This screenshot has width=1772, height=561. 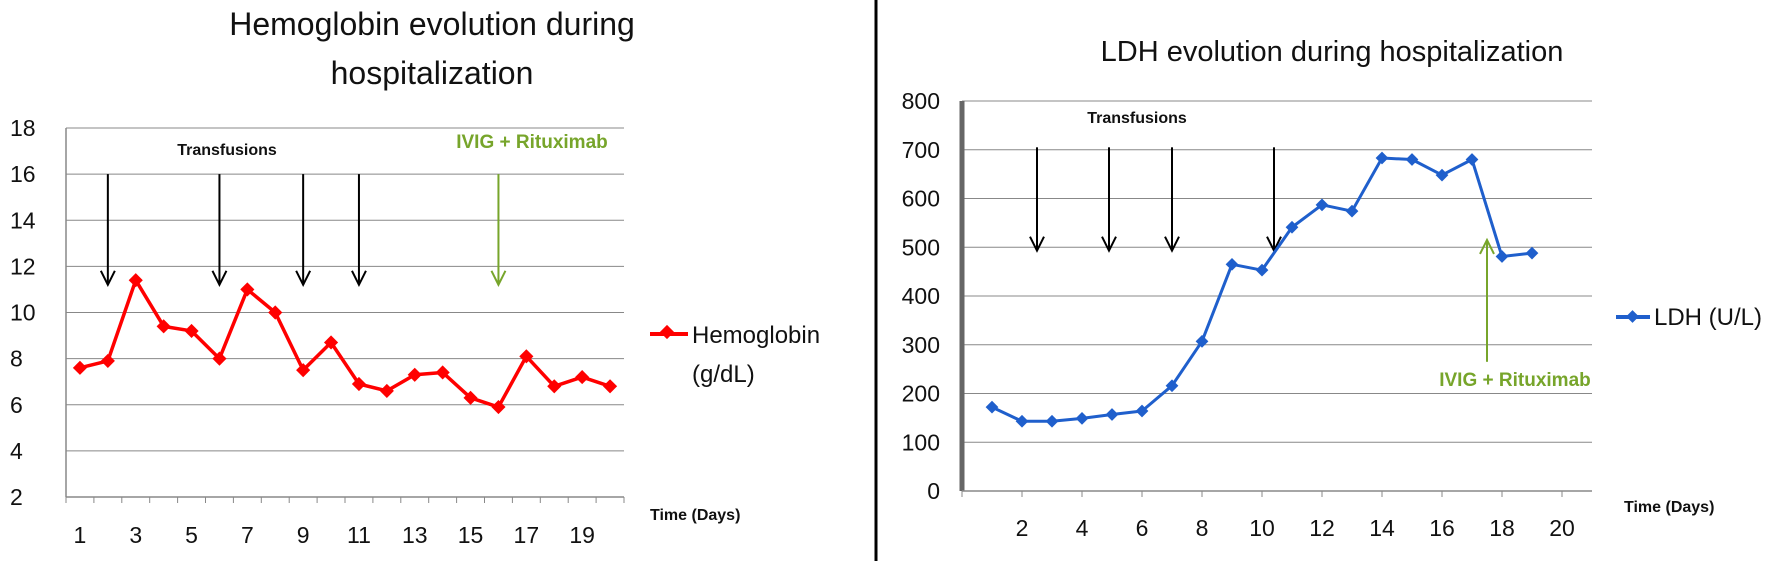 I want to click on hemoglobin-y-tick-label: 10, so click(x=23, y=313).